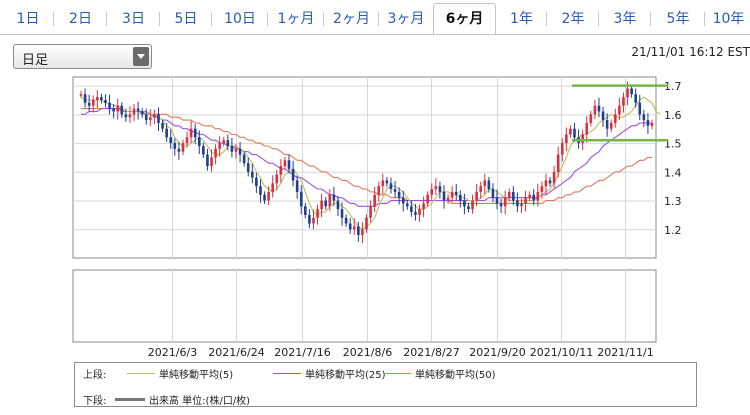 This screenshot has width=750, height=415. Describe the element at coordinates (439, 373) in the screenshot. I see `legend-item-ma50: 単純移動平均(50)` at that location.